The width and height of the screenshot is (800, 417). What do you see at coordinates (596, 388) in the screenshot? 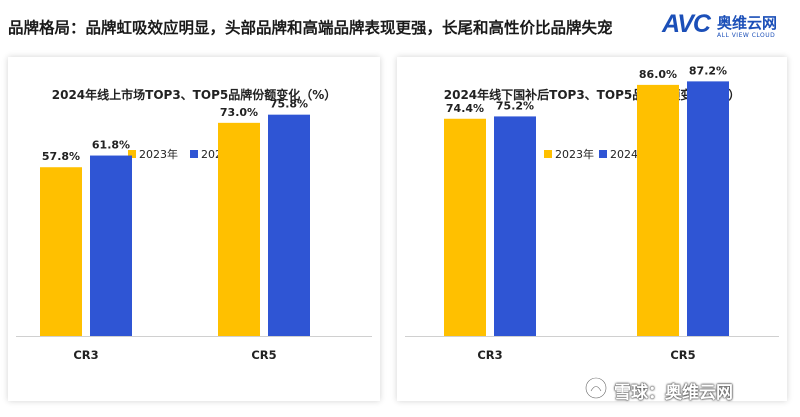
I see `snowball-icon` at bounding box center [596, 388].